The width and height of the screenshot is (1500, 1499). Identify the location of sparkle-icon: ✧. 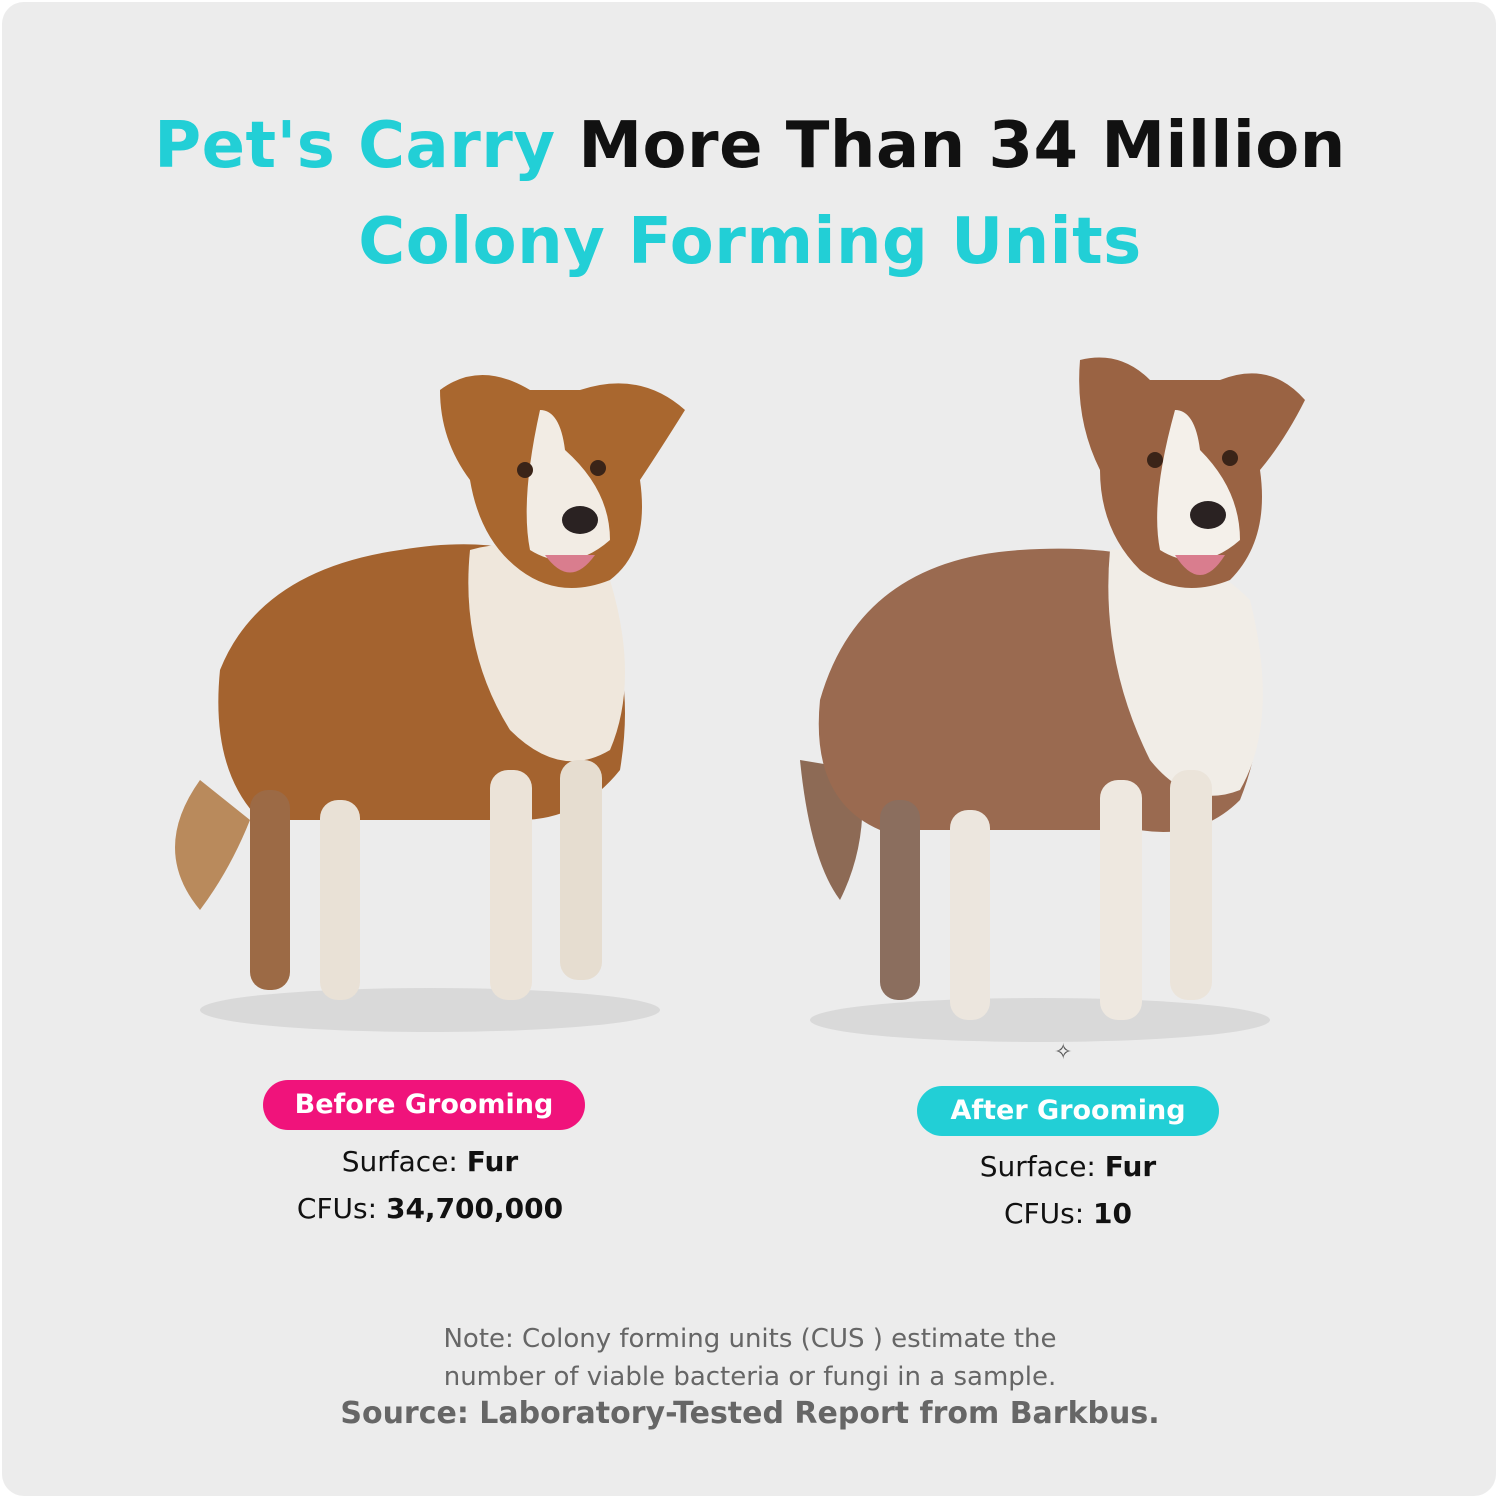
(1063, 1052).